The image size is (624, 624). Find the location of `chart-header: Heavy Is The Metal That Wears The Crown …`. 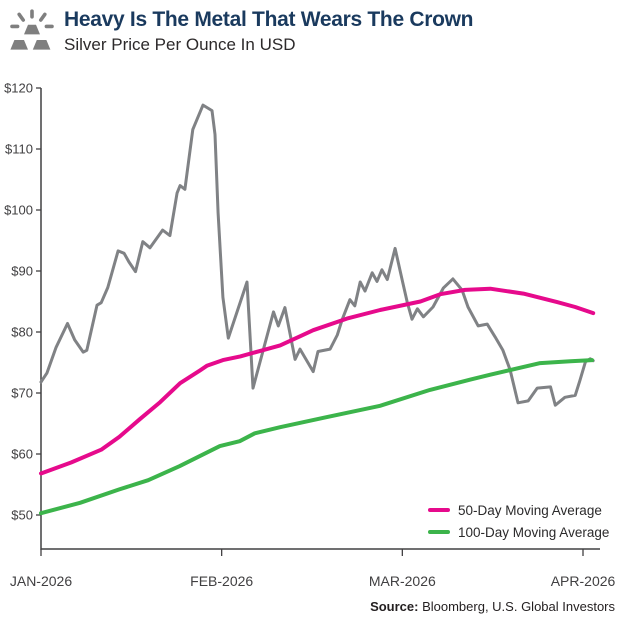

chart-header: Heavy Is The Metal That Wears The Crown … is located at coordinates (312, 33).